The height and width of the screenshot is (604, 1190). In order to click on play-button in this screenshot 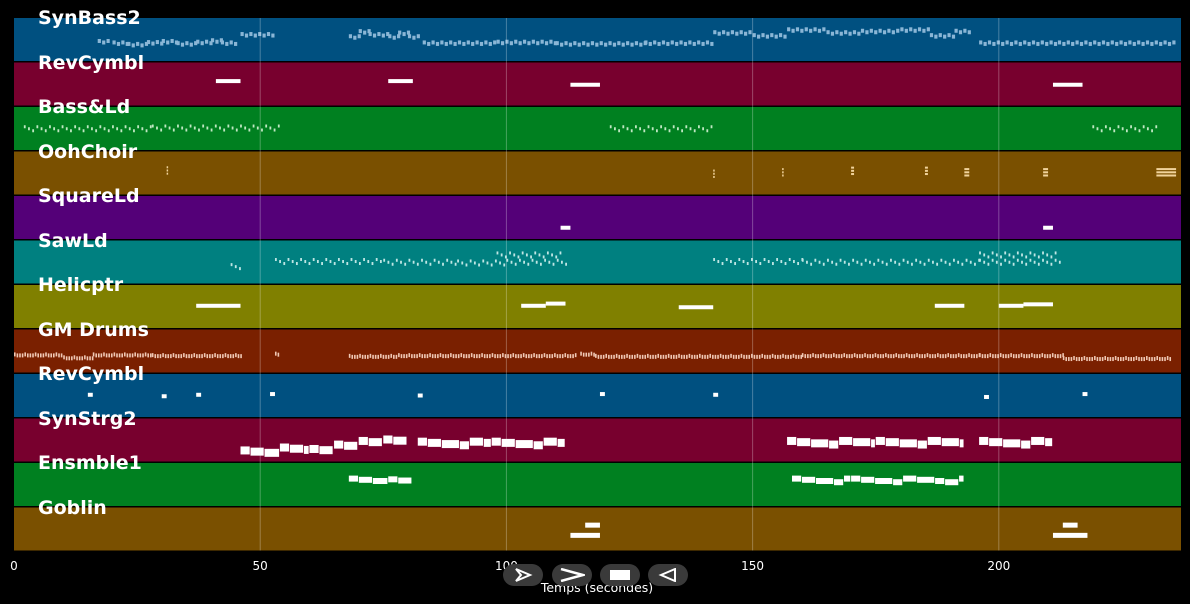, I will do `click(523, 575)`.